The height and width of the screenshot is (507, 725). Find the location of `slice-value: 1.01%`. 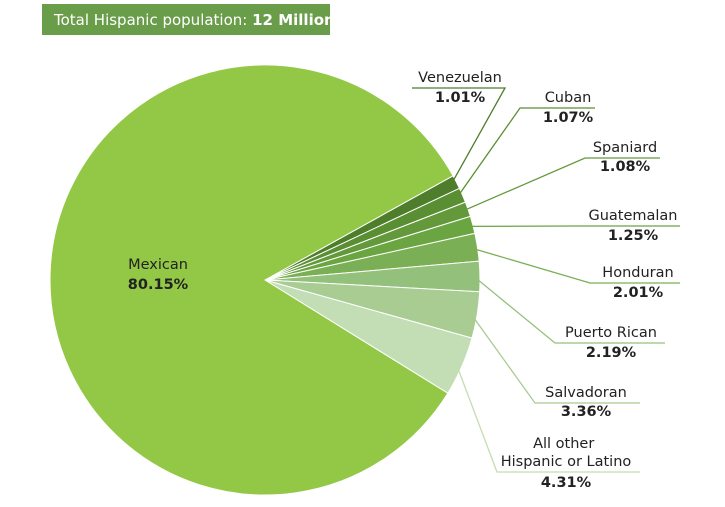

slice-value: 1.01% is located at coordinates (460, 98).